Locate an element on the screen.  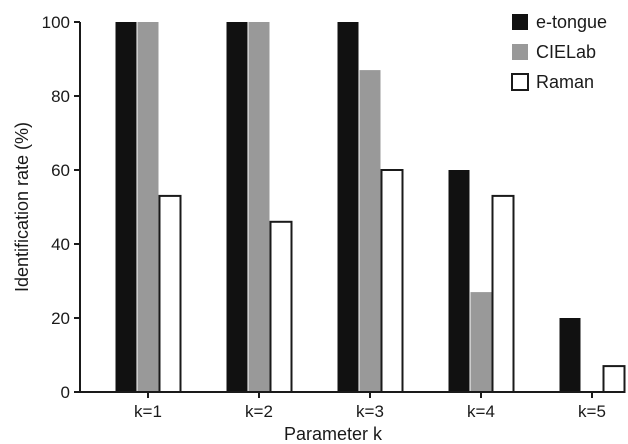
x-tick-label: k=5 is located at coordinates (592, 411).